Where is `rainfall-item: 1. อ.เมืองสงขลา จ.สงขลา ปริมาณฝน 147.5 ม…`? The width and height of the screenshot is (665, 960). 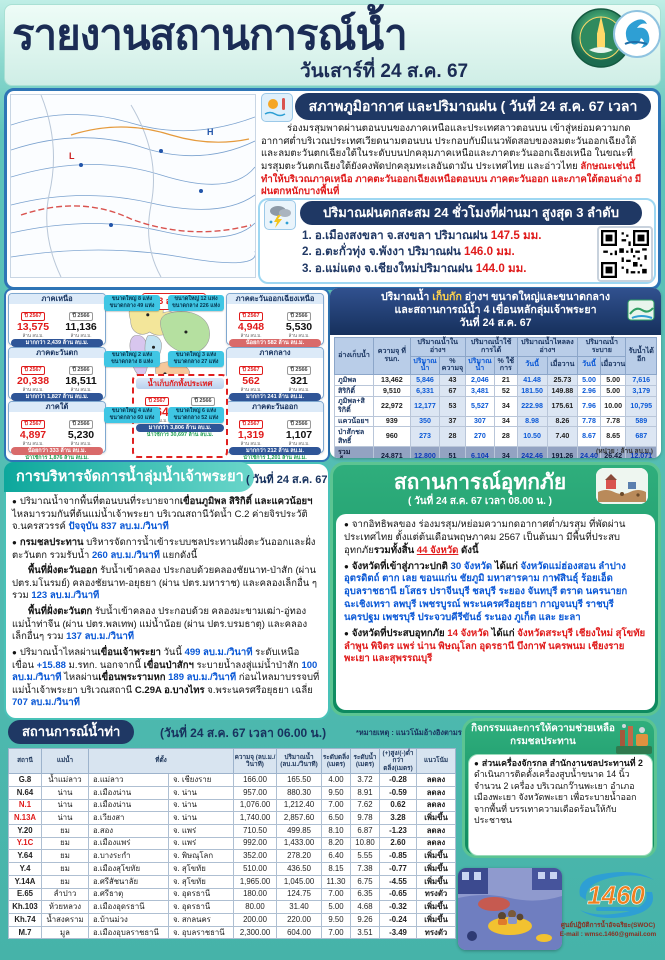
rainfall-item: 1. อ.เมืองสงขลา จ.สงขลา ปริมาณฝน 147.5 ม… is located at coordinates (447, 236).